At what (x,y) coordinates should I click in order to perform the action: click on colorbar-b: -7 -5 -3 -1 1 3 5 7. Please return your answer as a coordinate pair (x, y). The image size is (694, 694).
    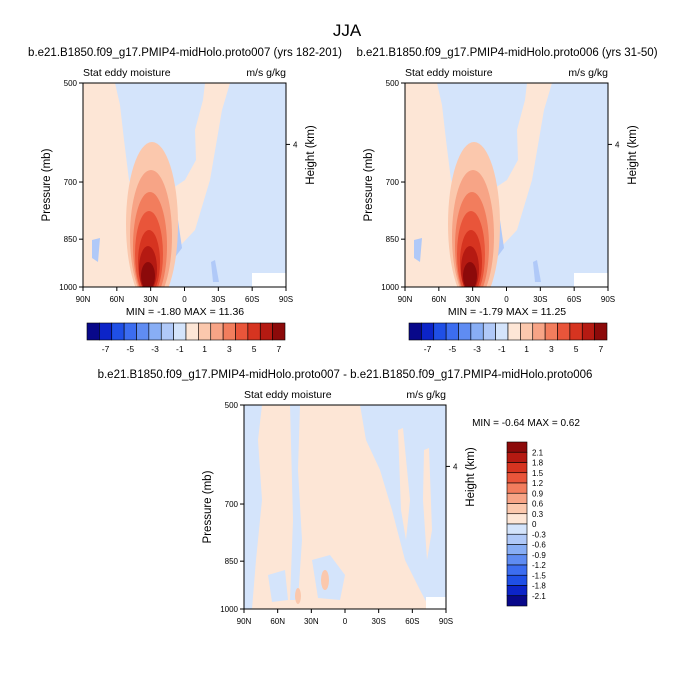
    Looking at the image, I should click on (508, 338).